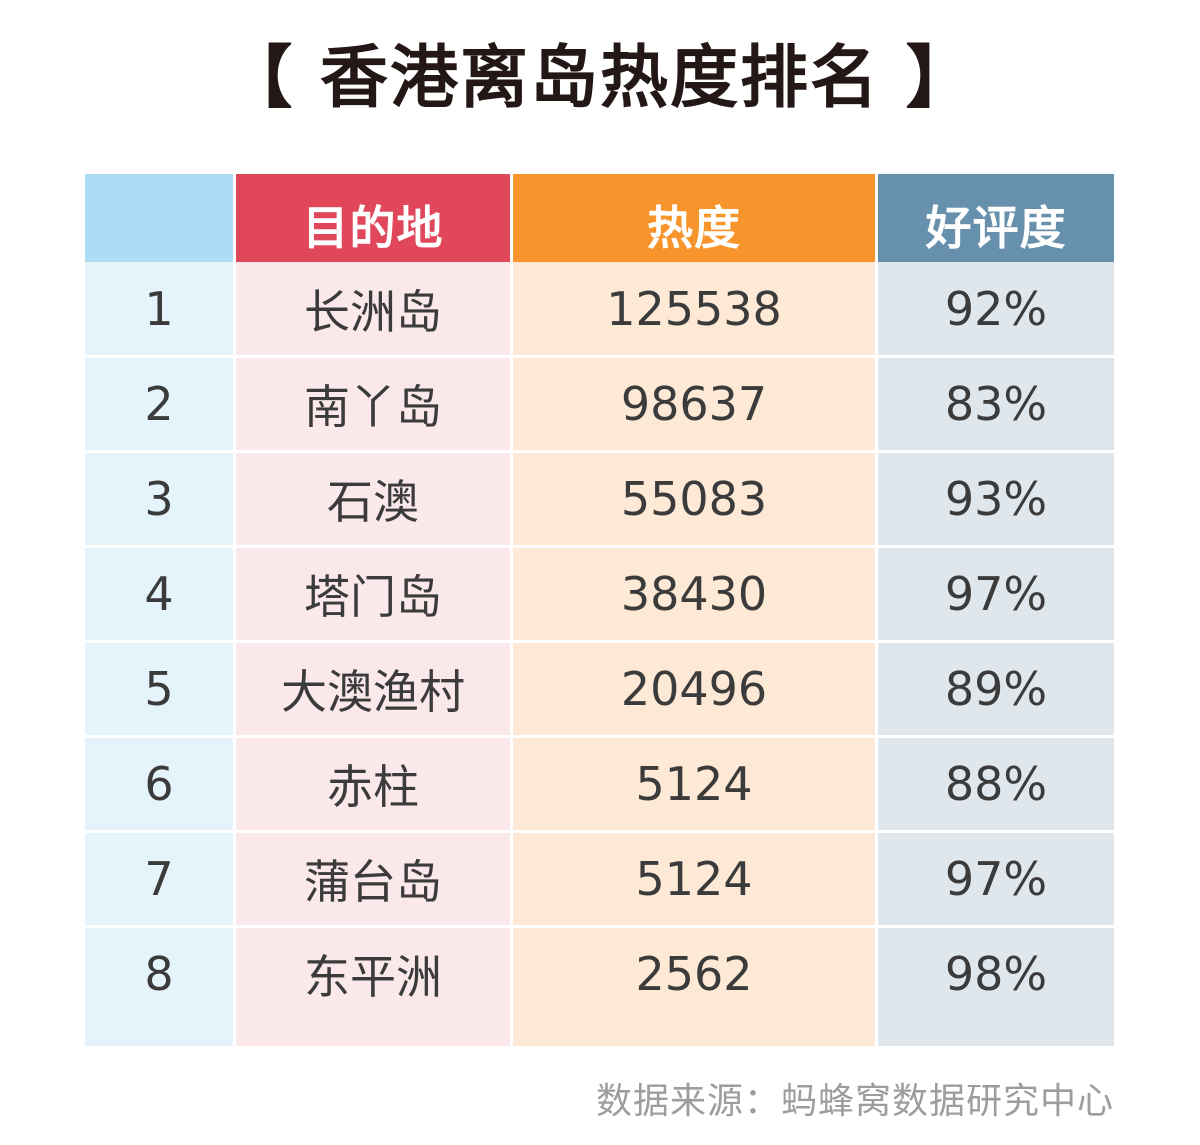 The image size is (1200, 1145). Describe the element at coordinates (694, 403) in the screenshot. I see `heat-cell: 98637` at that location.